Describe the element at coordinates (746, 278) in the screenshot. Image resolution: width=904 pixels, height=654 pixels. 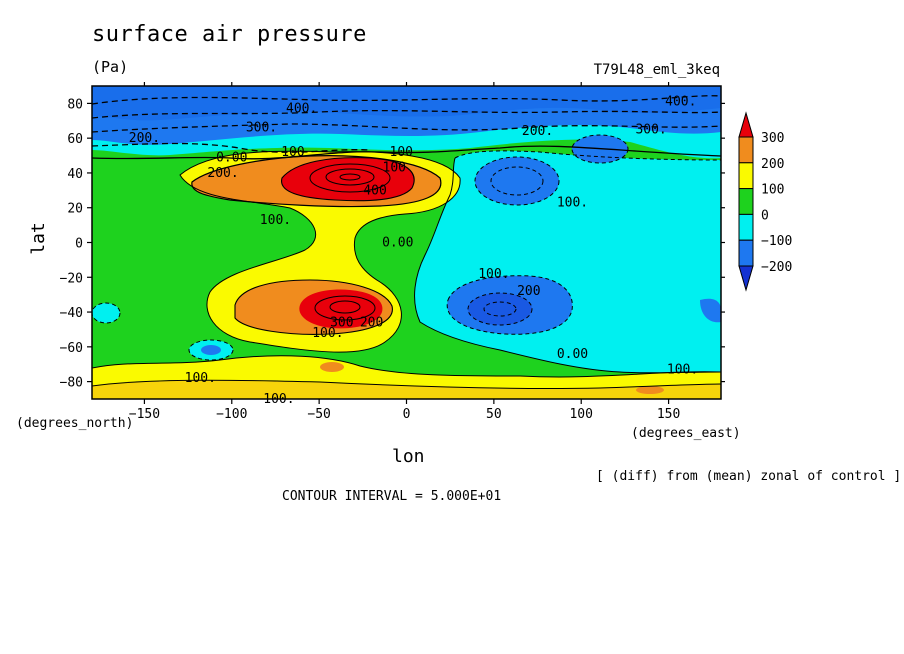
I see `colorbar-bottom-arrow` at that location.